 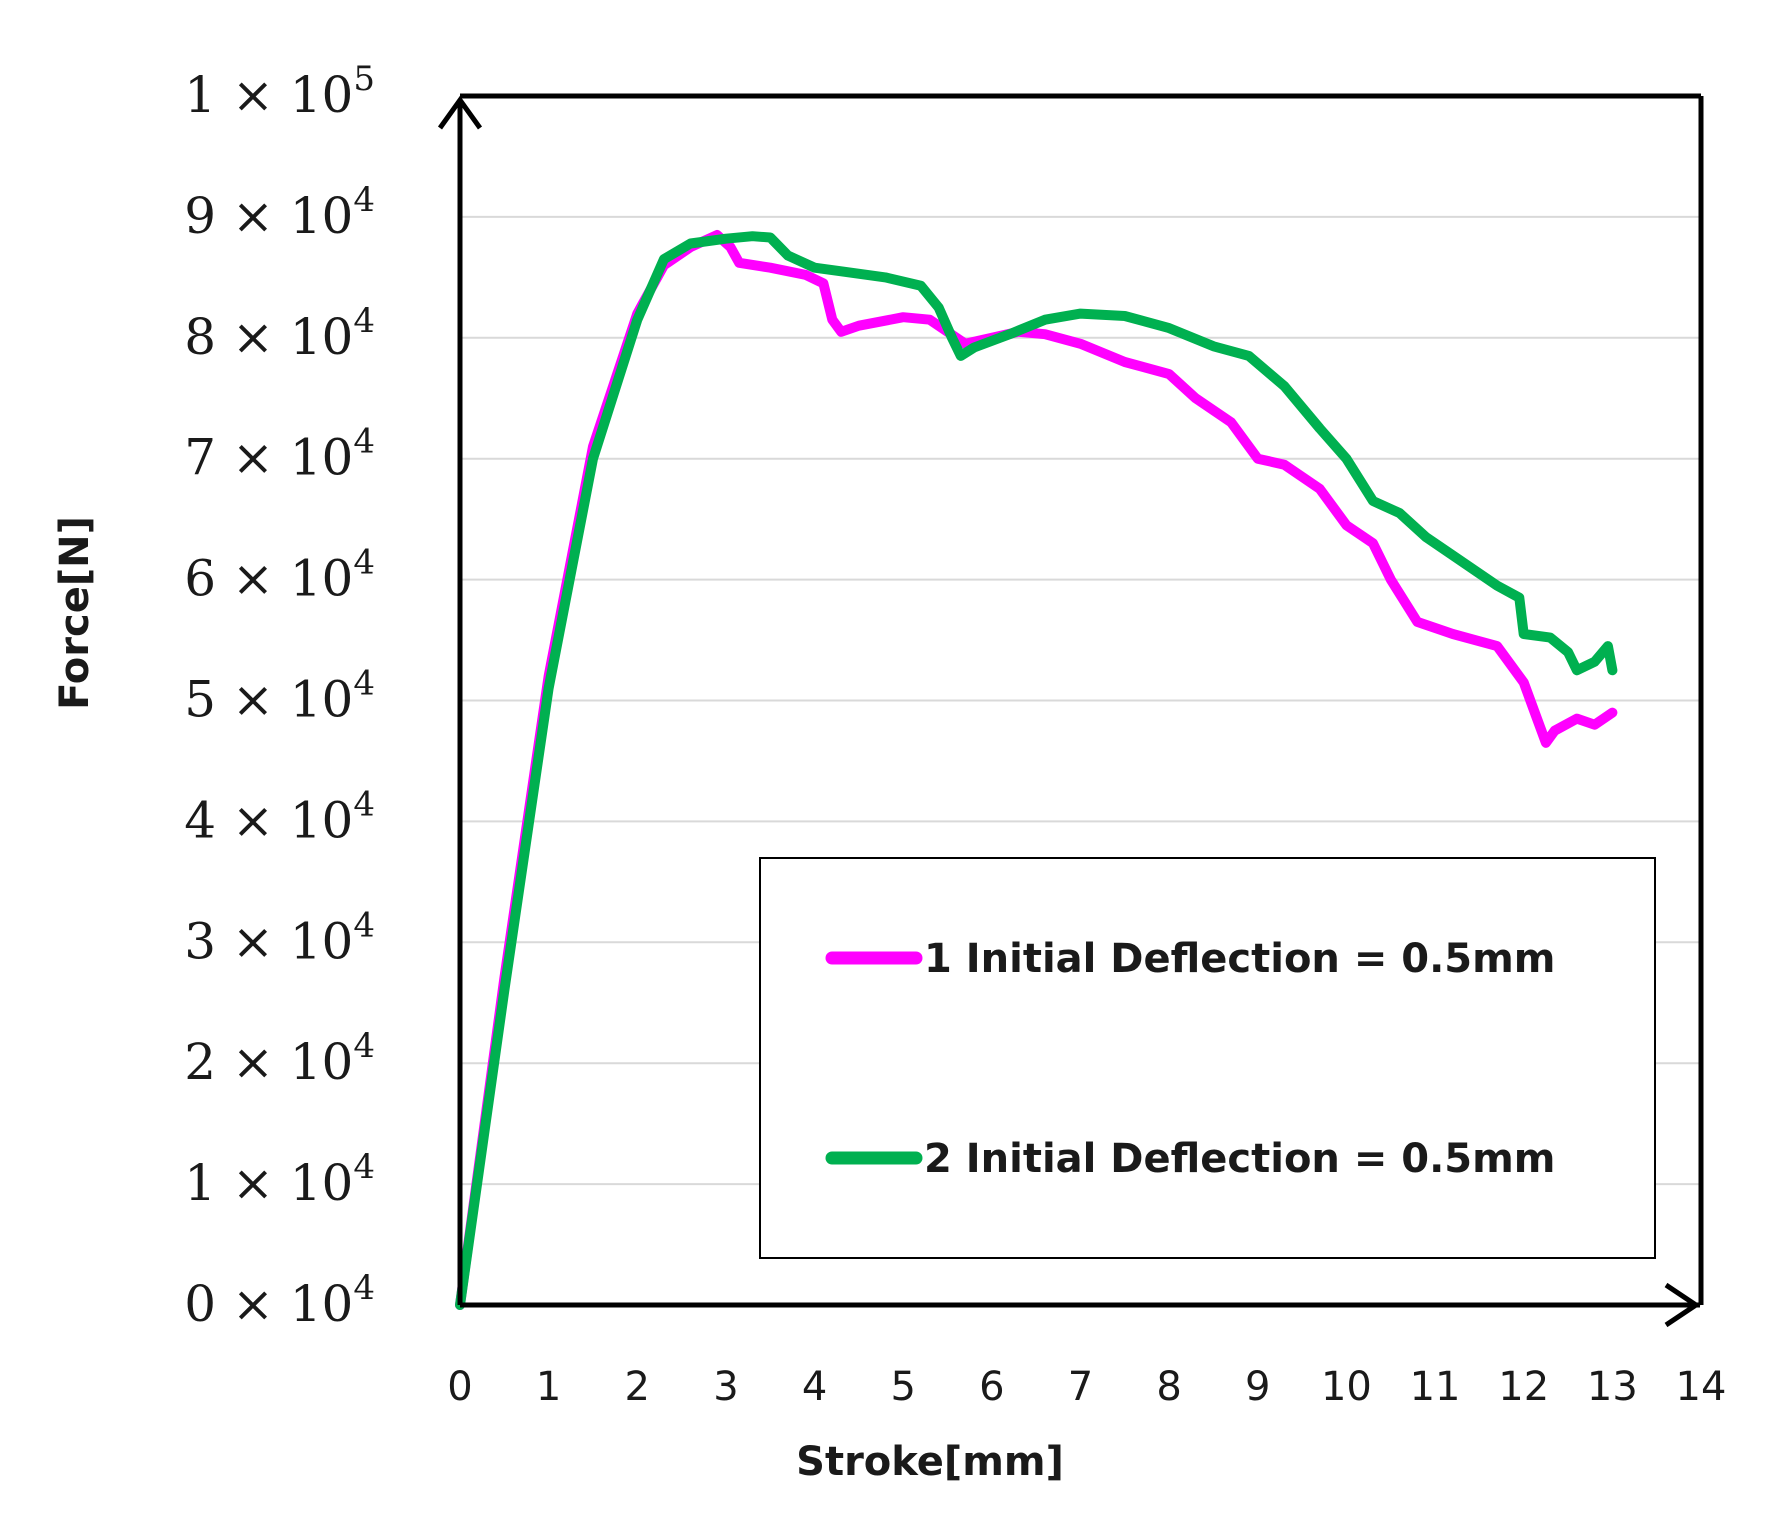 I want to click on x-tick-label-9: 9, so click(x=1257, y=1387).